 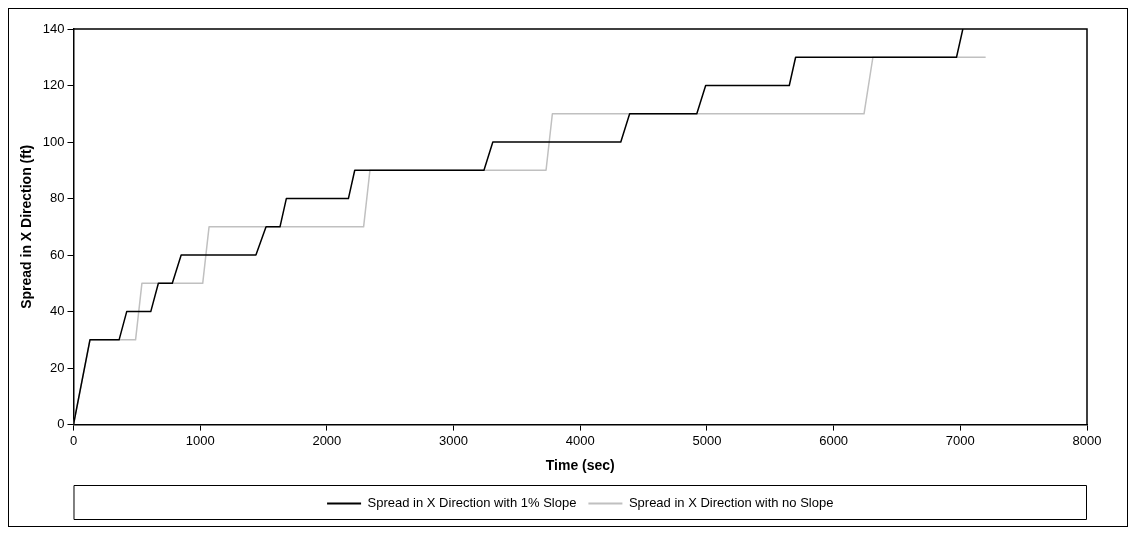 What do you see at coordinates (472, 503) in the screenshot?
I see `legend-label: Spread in X Direction with 1% Slope` at bounding box center [472, 503].